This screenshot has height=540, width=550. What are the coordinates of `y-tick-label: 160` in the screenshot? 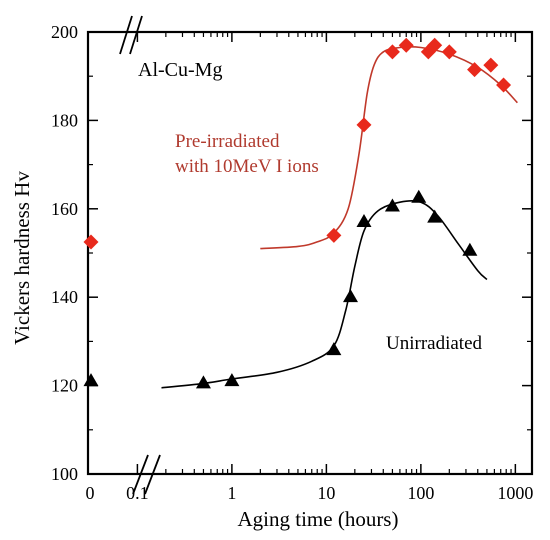 It's located at (64, 209).